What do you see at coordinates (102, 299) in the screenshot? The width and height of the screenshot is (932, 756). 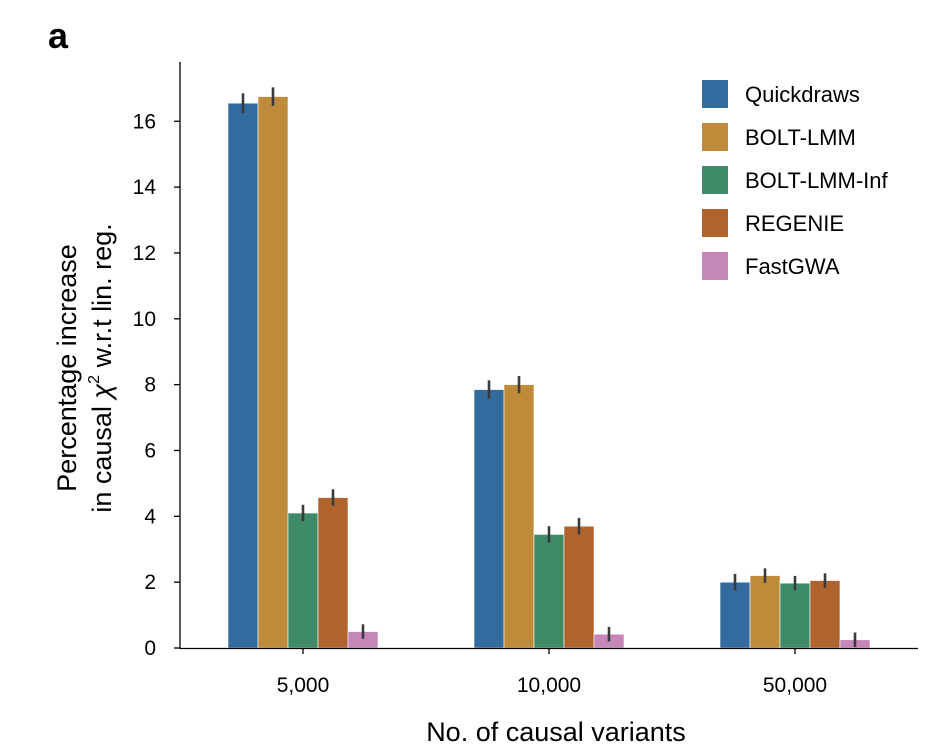 I see `y-axis-label-suffix: w.r.t lin. reg.` at bounding box center [102, 299].